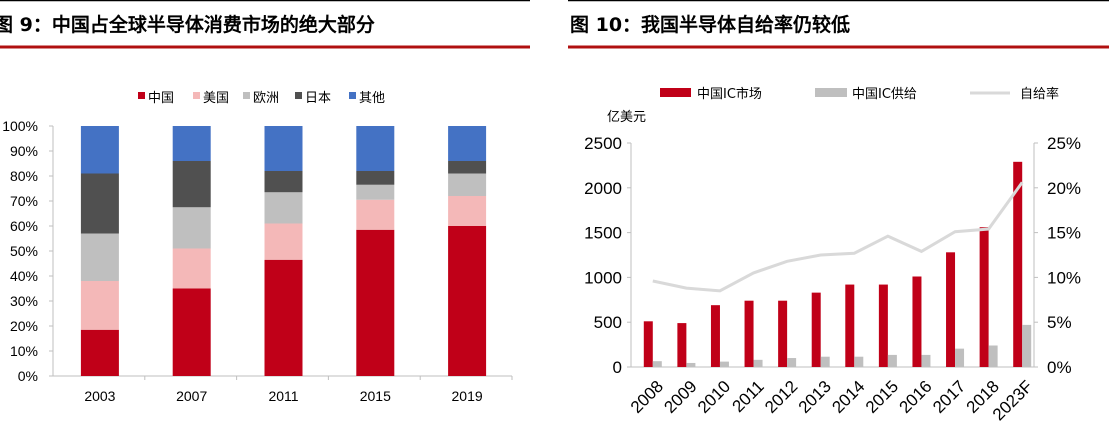 The height and width of the screenshot is (427, 1109). I want to click on bar-segment-中国-2019, so click(467, 301).